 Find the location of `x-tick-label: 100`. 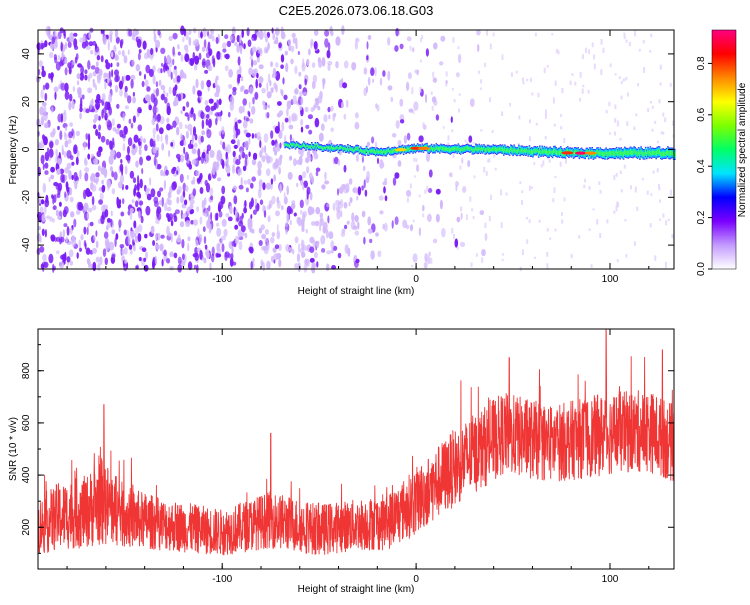

x-tick-label: 100 is located at coordinates (610, 279).